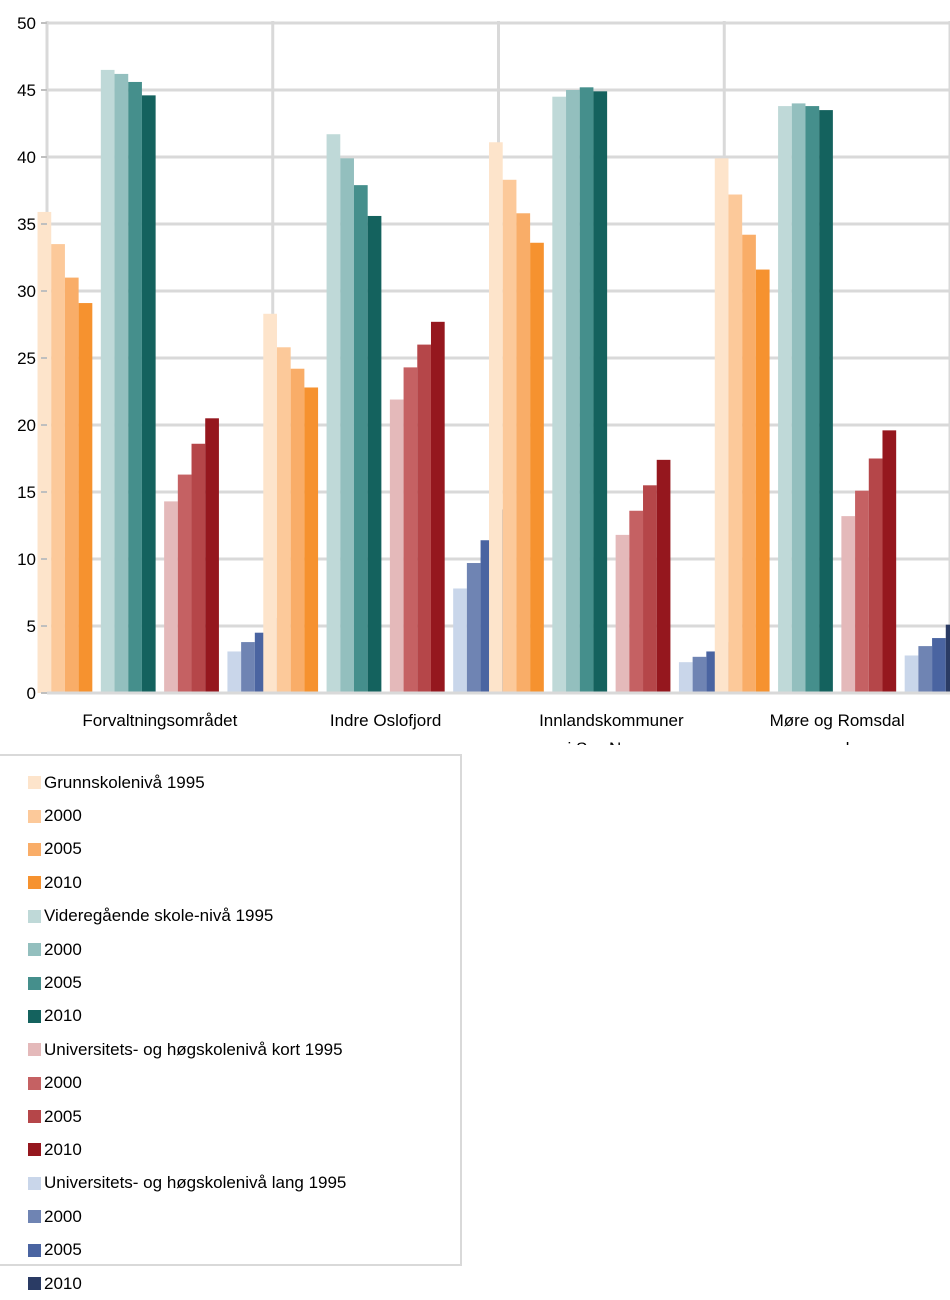  What do you see at coordinates (26, 425) in the screenshot?
I see `y-tick-label: 20` at bounding box center [26, 425].